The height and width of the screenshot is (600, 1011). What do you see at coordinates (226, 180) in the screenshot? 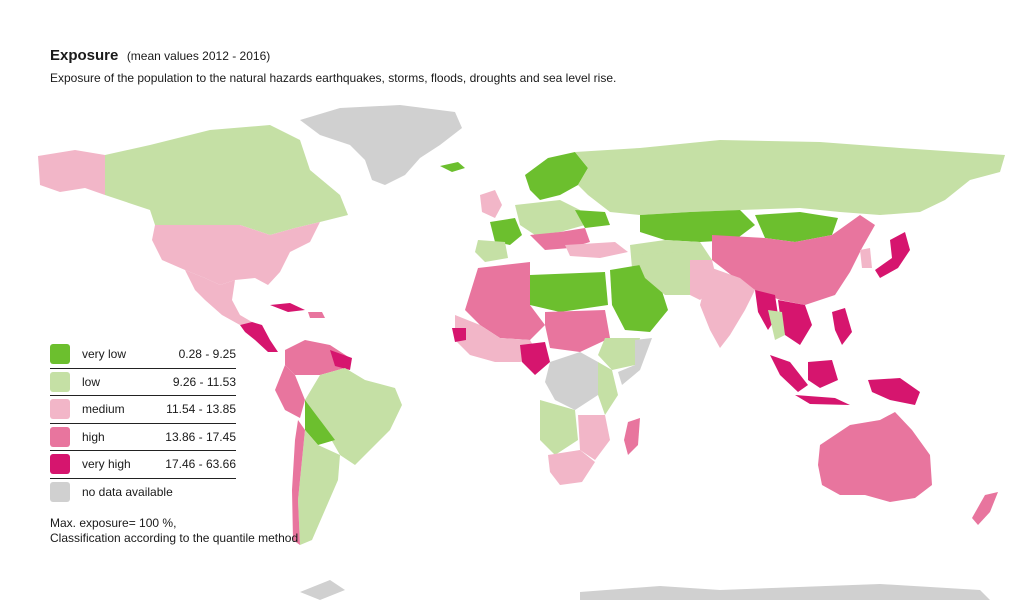
I see `region-canada` at bounding box center [226, 180].